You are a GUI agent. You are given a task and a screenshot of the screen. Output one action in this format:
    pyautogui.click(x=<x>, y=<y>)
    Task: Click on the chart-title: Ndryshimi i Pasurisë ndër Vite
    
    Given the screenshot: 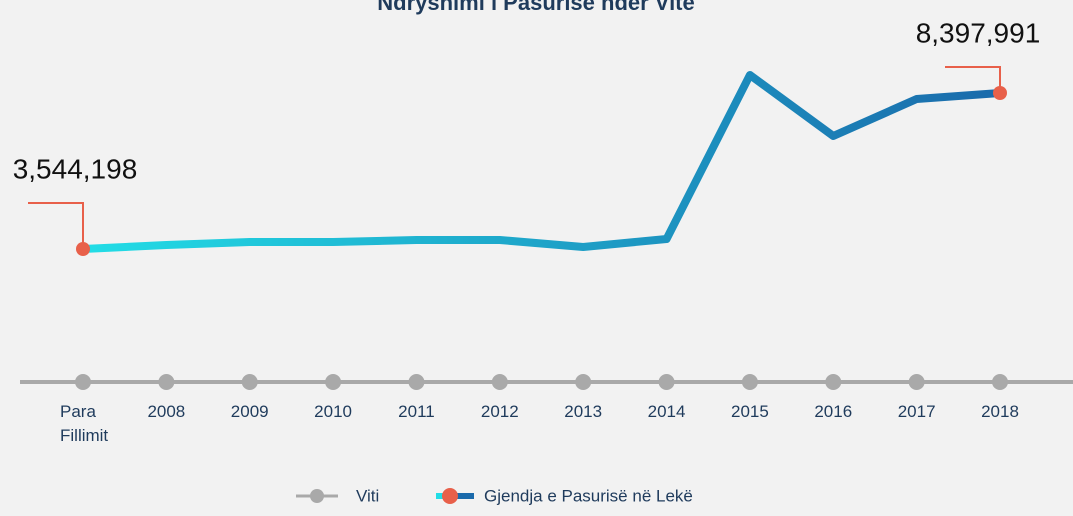 What is the action you would take?
    pyautogui.click(x=536, y=7)
    